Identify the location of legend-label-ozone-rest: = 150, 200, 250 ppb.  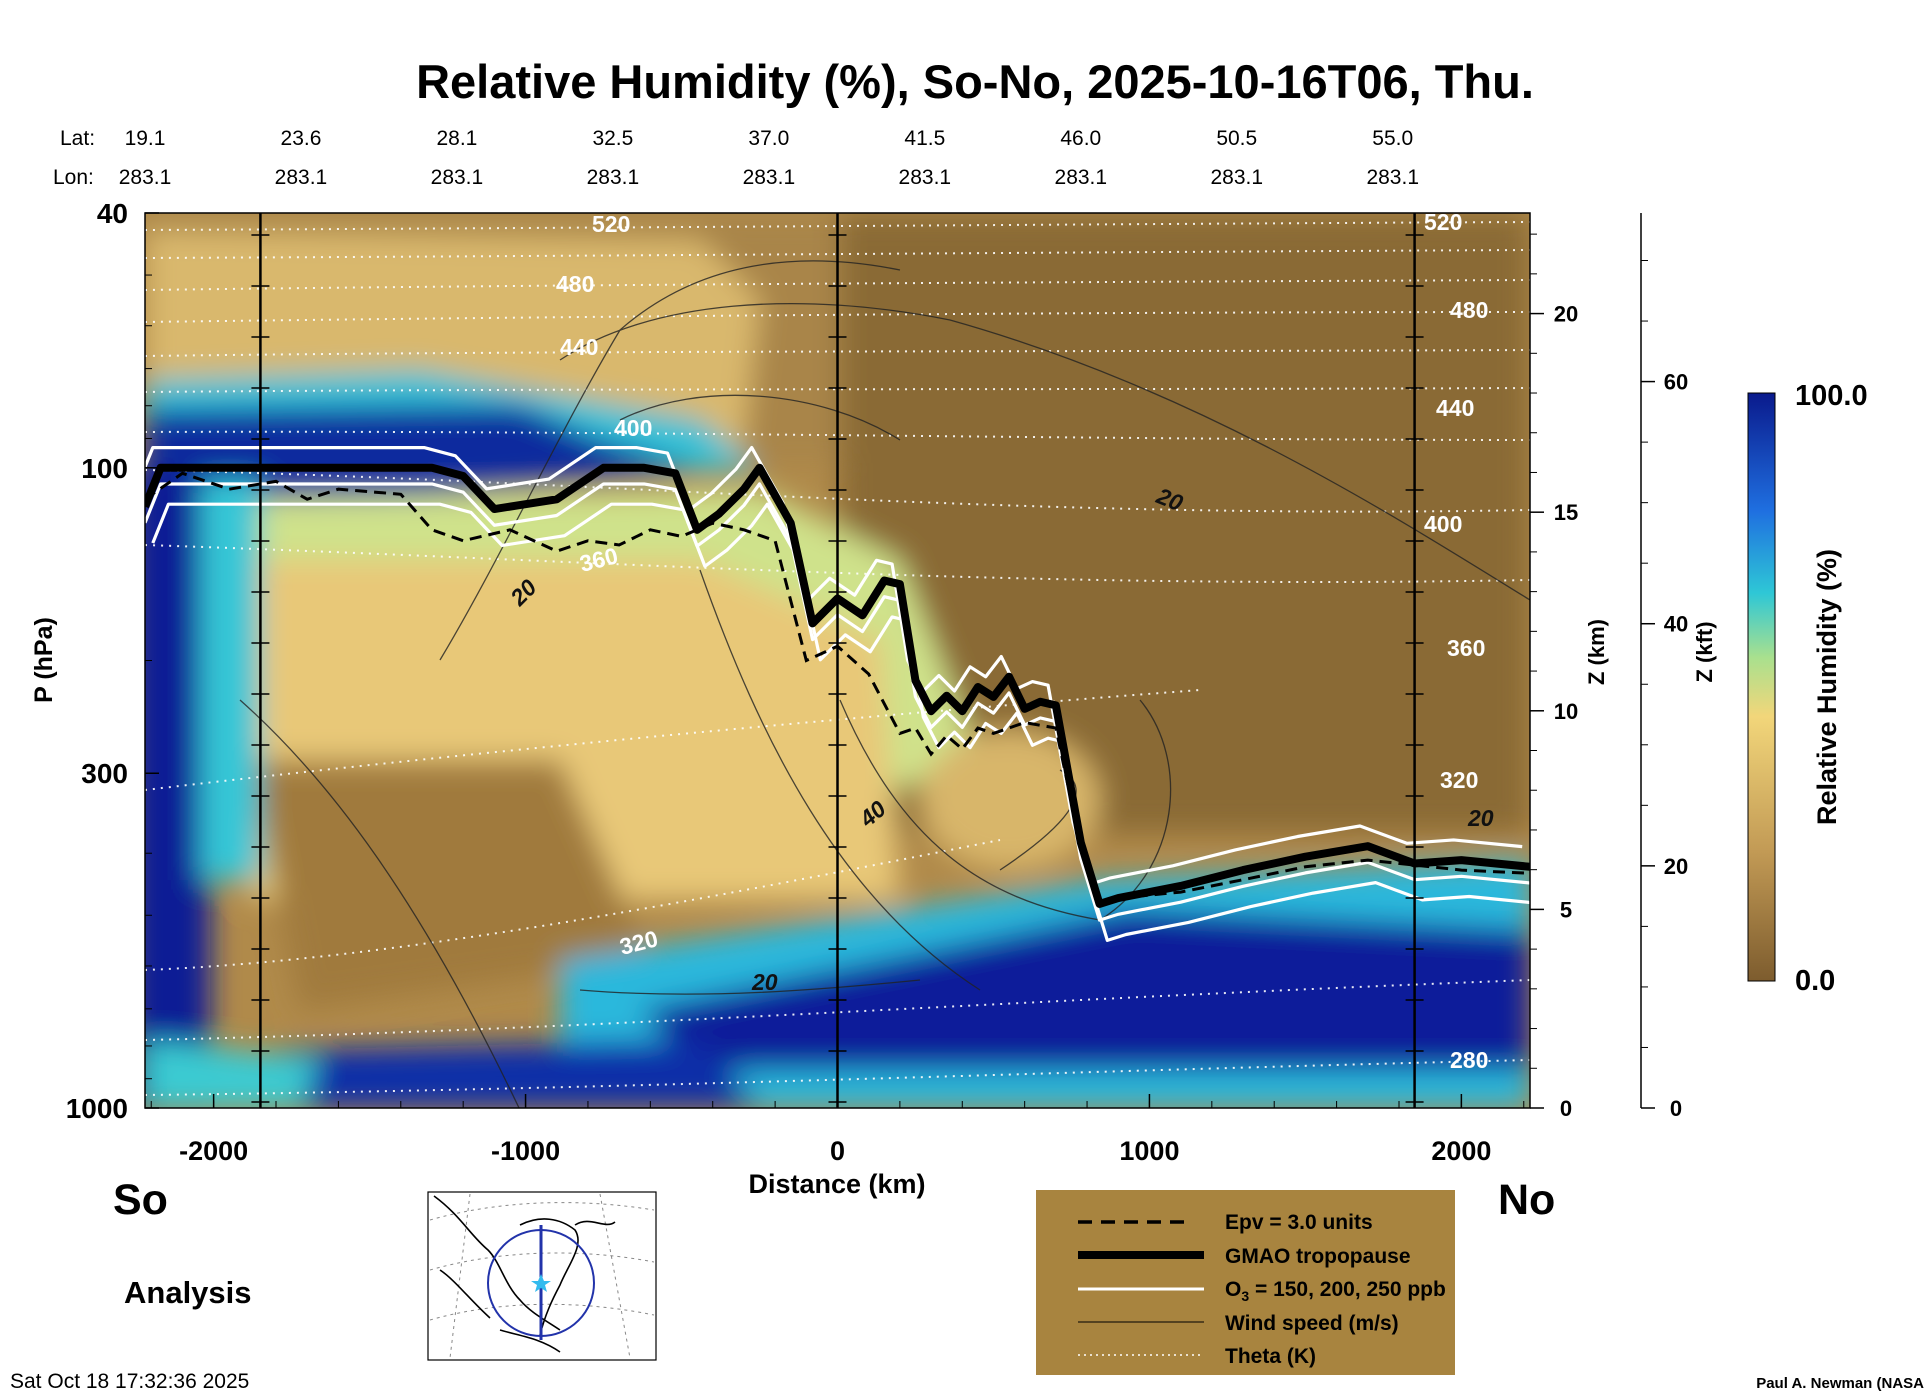
(1347, 1289).